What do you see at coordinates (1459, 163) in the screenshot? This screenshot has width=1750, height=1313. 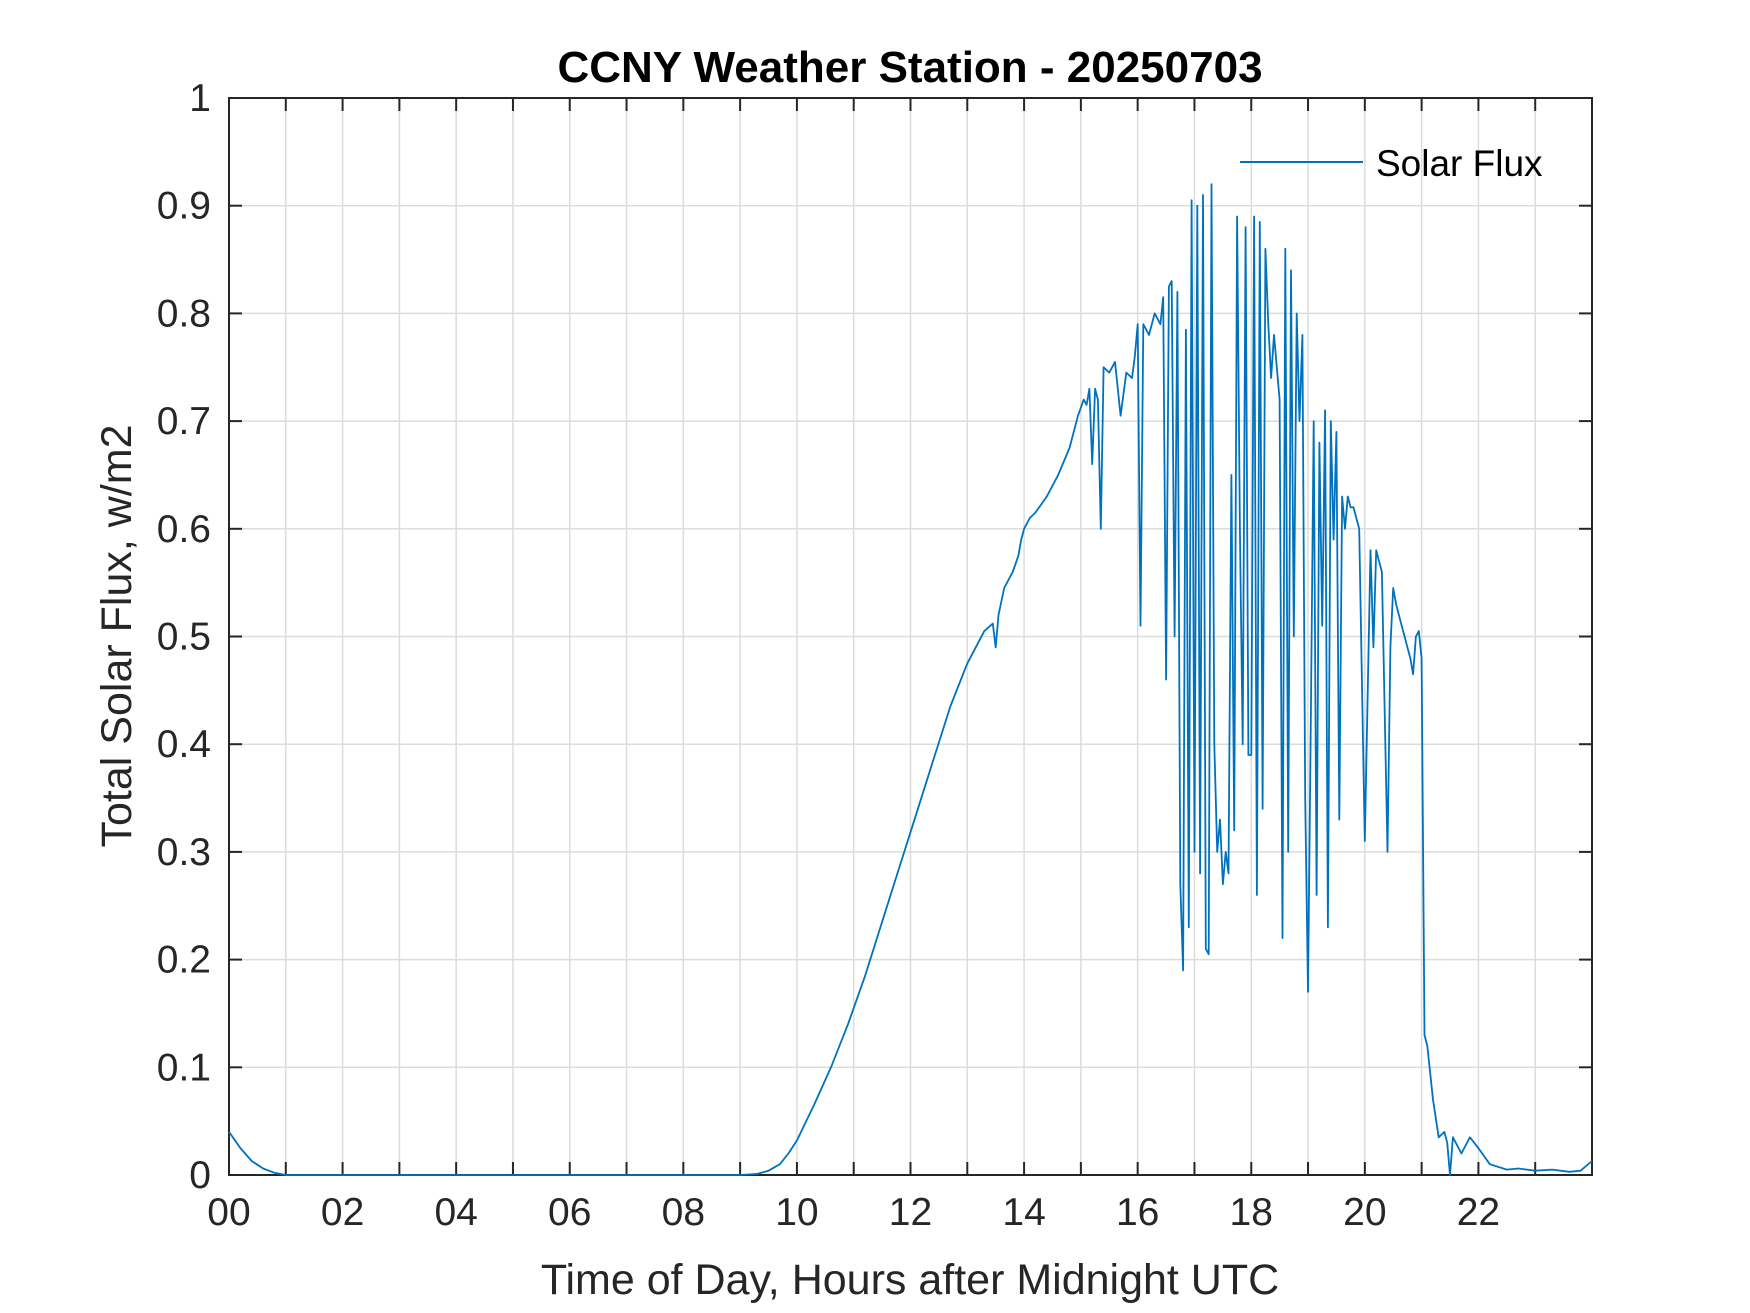 I see `legend-label: Solar Flux` at bounding box center [1459, 163].